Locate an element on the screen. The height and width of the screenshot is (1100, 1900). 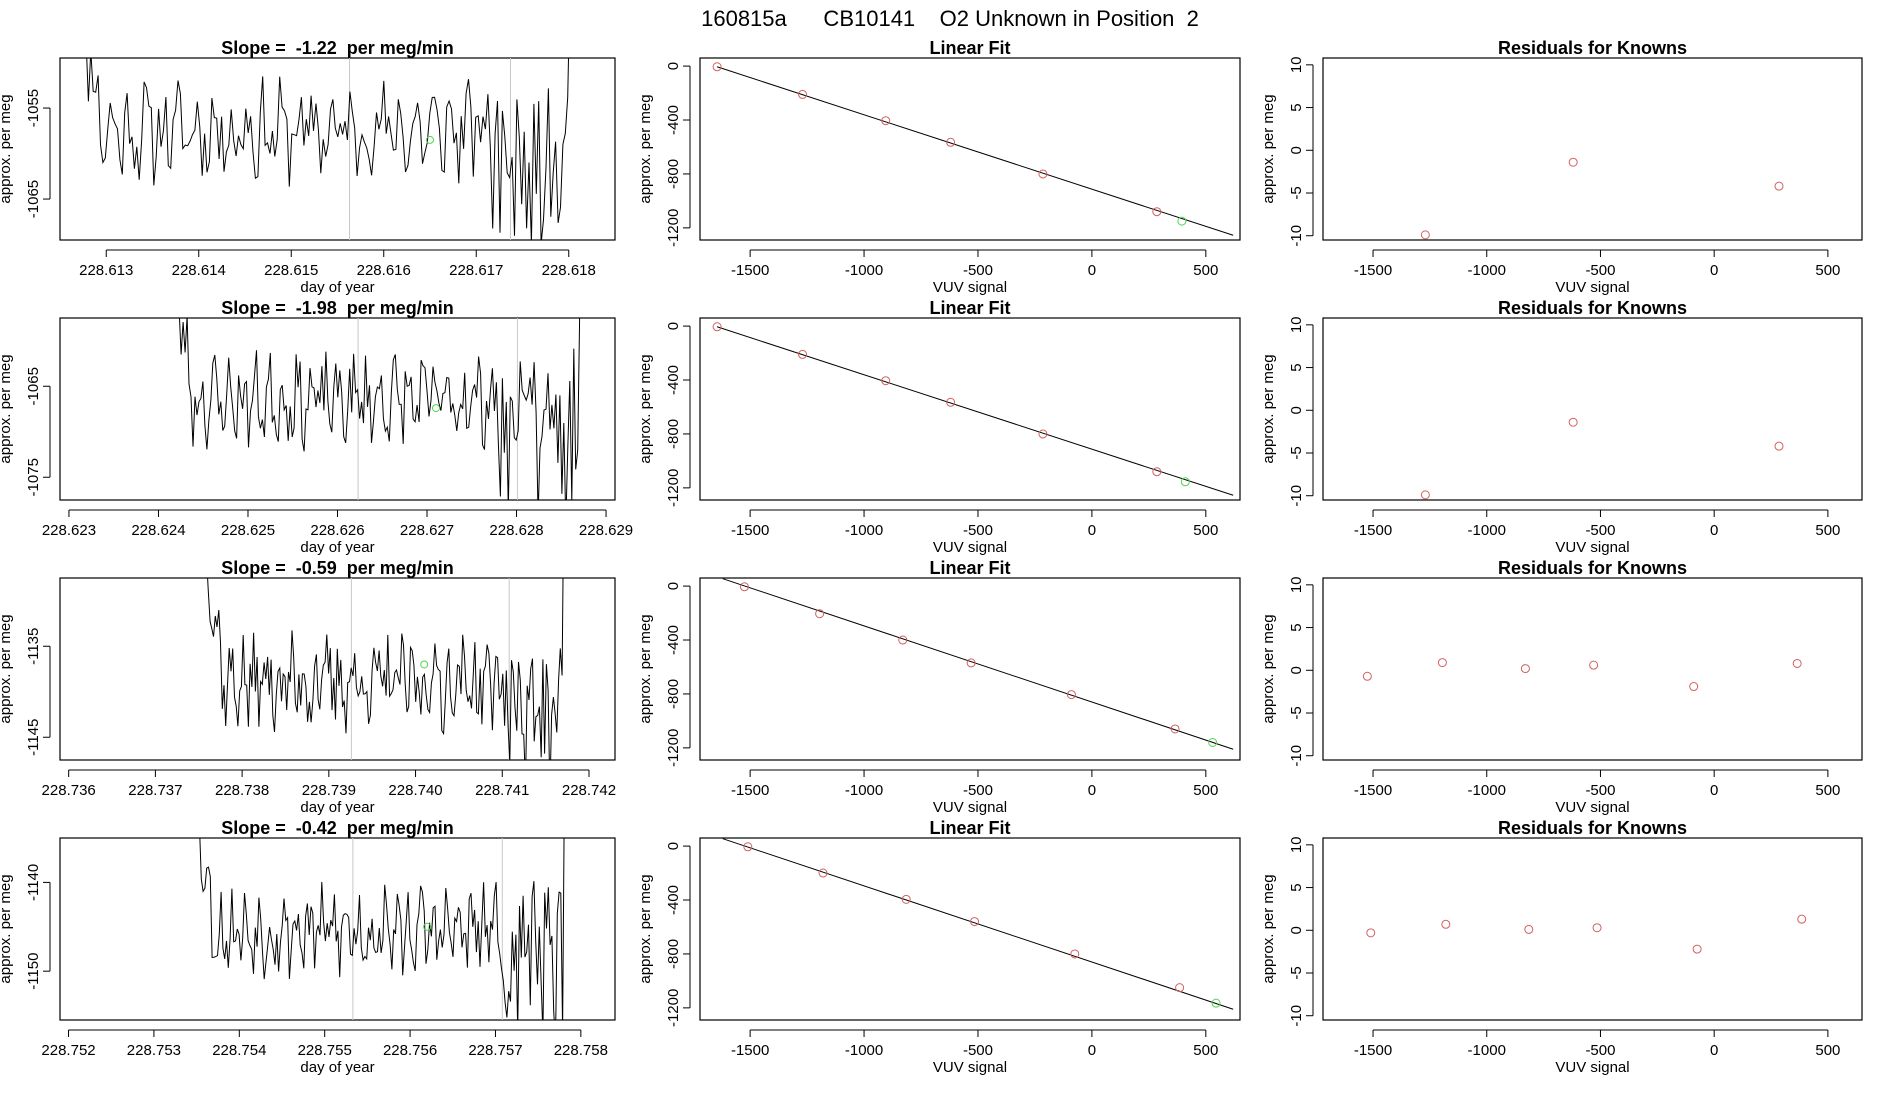
y-tick-label: -400 is located at coordinates (673, 120).